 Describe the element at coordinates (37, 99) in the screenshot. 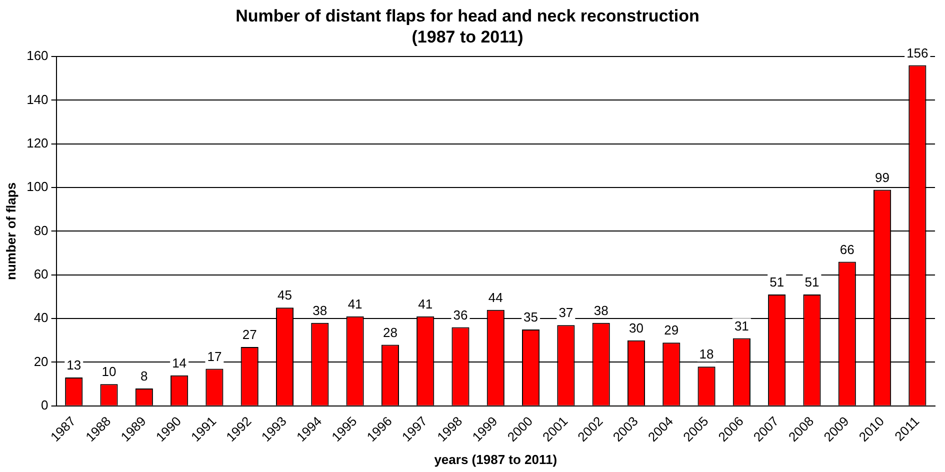

I see `y-tick-label: 140` at that location.